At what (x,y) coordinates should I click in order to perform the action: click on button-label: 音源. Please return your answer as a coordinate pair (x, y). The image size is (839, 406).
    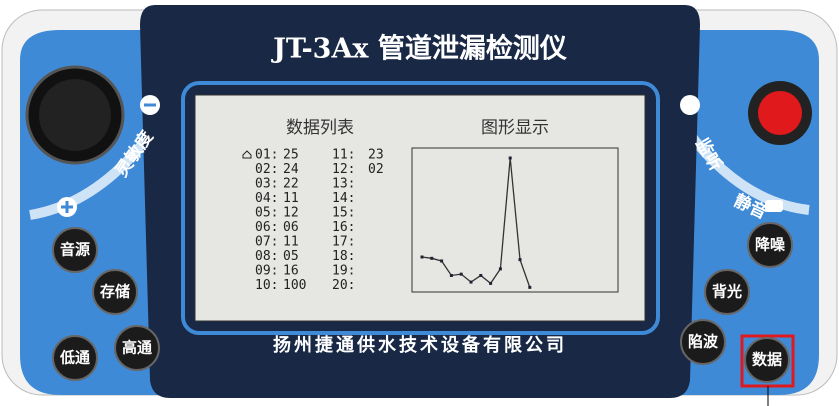
    Looking at the image, I should click on (75, 250).